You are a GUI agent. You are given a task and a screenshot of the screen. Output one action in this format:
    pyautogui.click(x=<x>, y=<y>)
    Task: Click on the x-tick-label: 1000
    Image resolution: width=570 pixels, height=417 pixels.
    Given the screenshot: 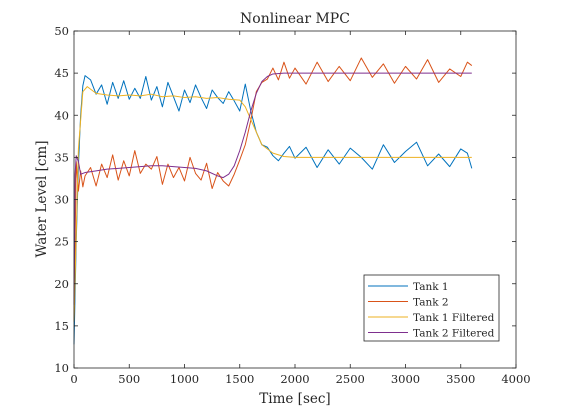 What is the action you would take?
    pyautogui.click(x=184, y=379)
    